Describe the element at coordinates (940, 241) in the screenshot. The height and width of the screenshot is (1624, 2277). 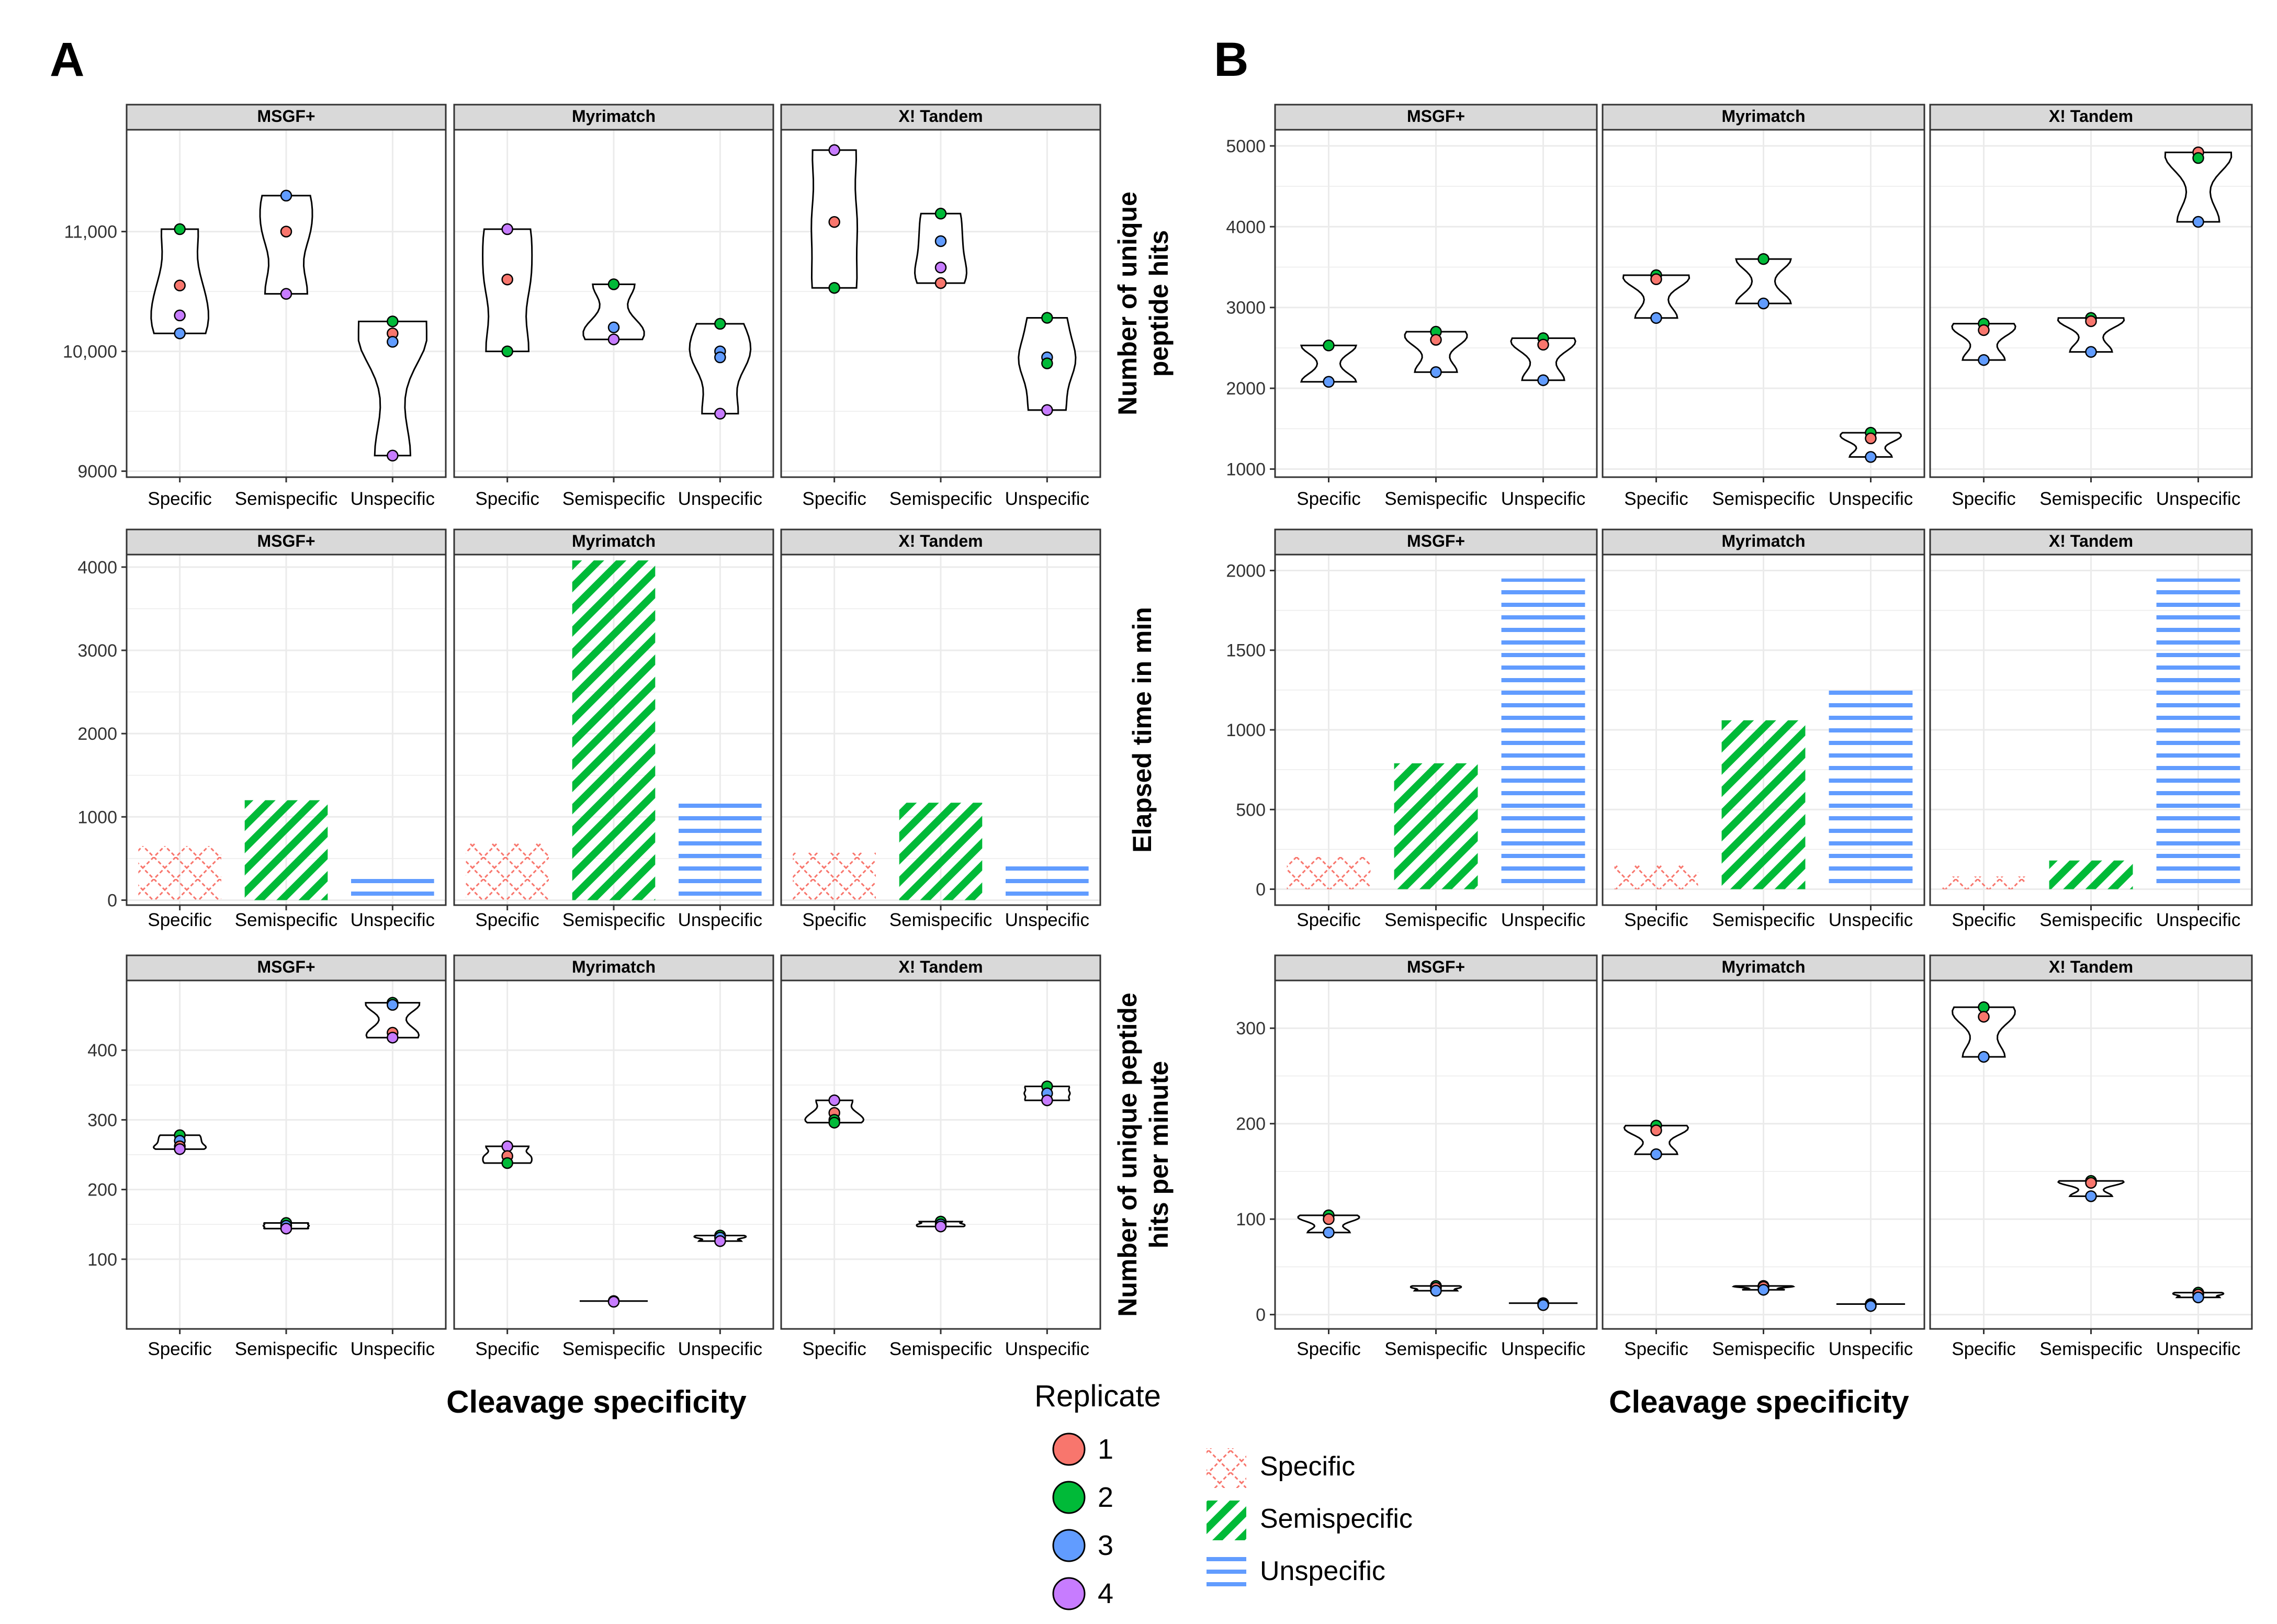
I see `panel-a-row1-facet3-point-semispecific-rep3` at that location.